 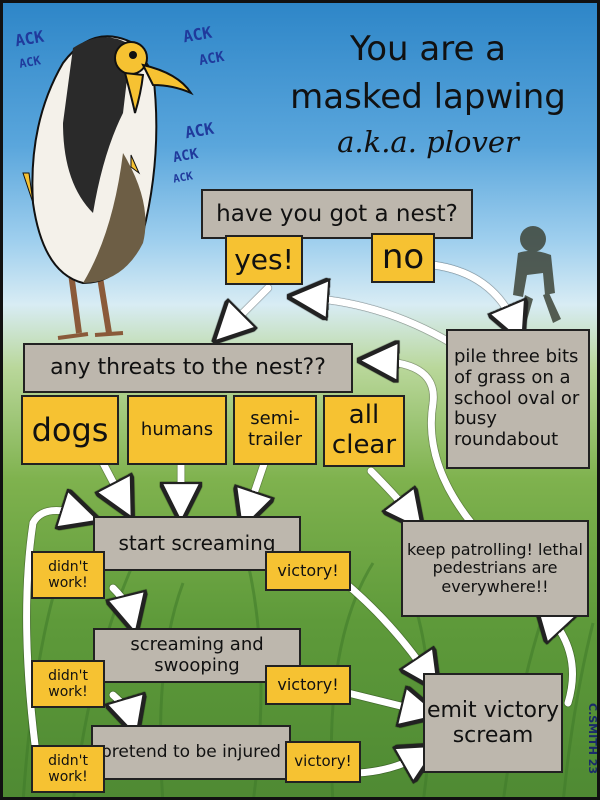 I want to click on node-have-nest: have you got a nest?, so click(x=337, y=214).